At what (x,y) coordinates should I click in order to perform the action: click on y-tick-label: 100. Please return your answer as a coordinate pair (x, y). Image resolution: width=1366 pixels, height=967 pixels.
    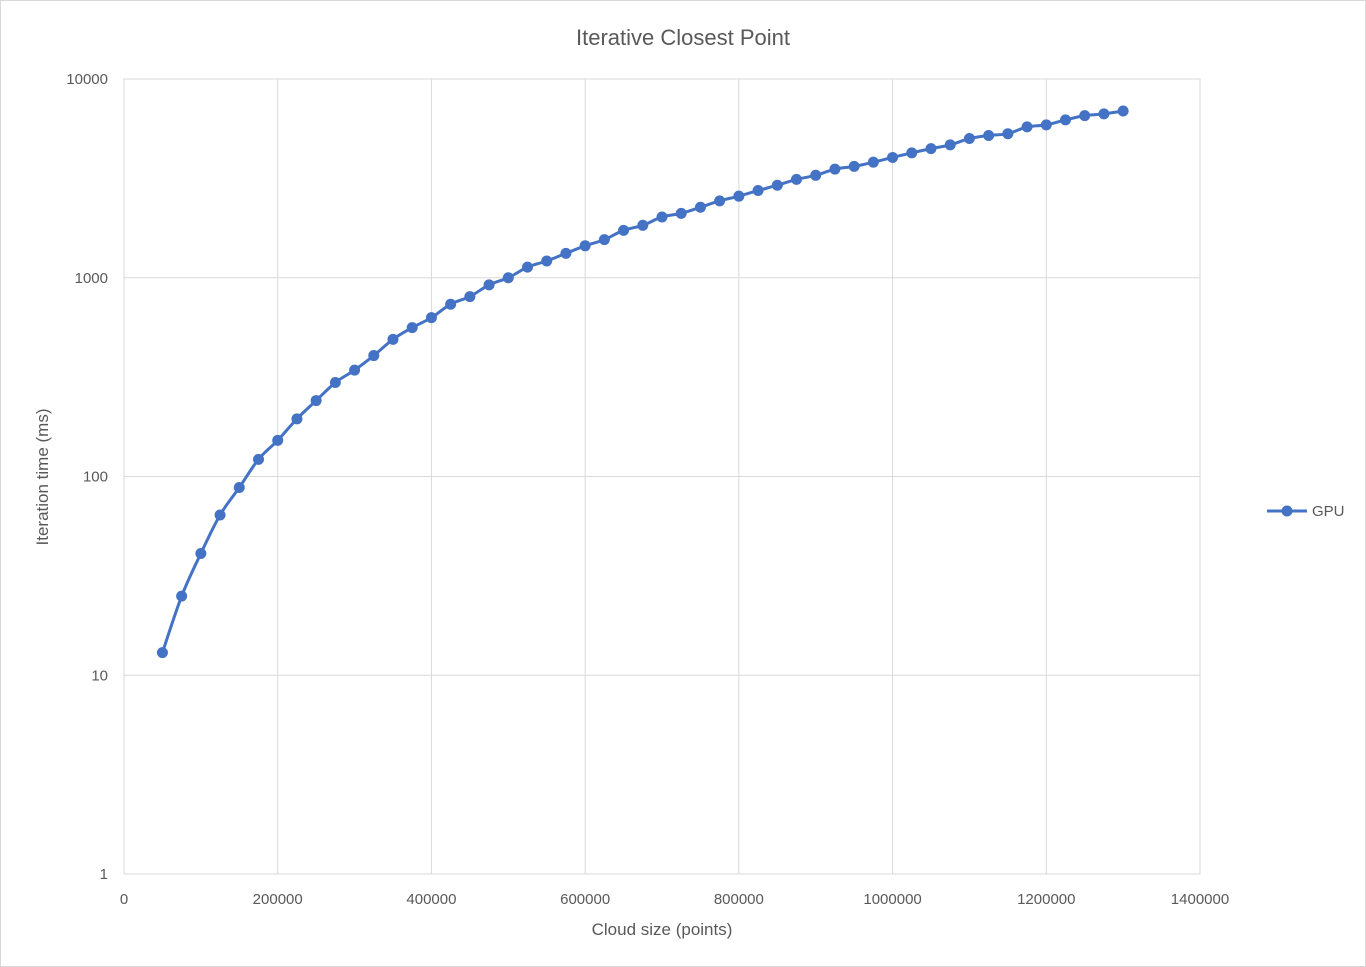
    Looking at the image, I should click on (95, 477).